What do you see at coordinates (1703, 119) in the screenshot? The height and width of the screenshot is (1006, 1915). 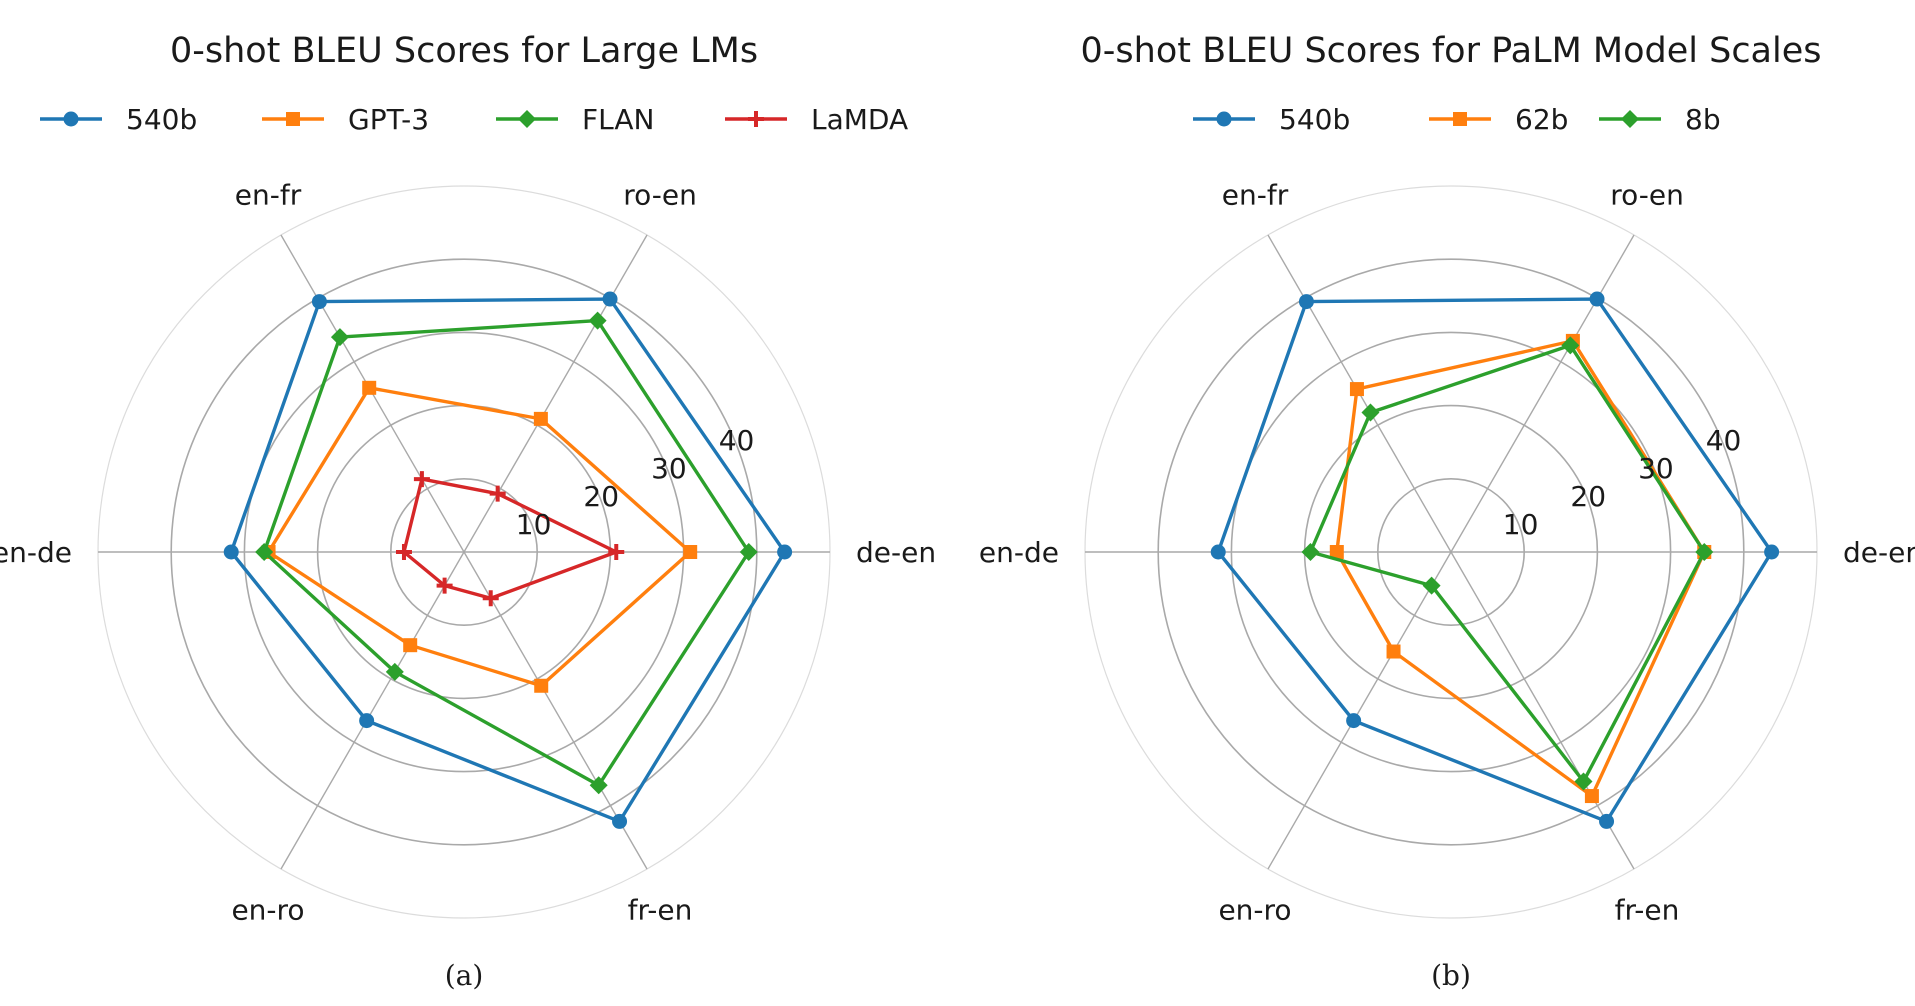 I see `legend-label: 8b` at bounding box center [1703, 119].